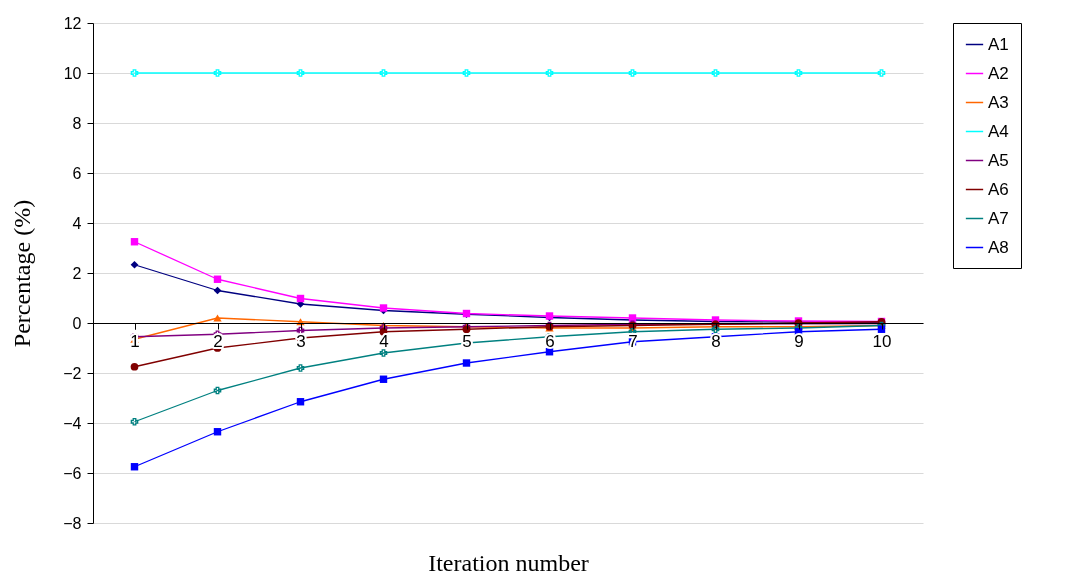 Image resolution: width=1065 pixels, height=575 pixels. I want to click on legend-label: A1, so click(998, 44).